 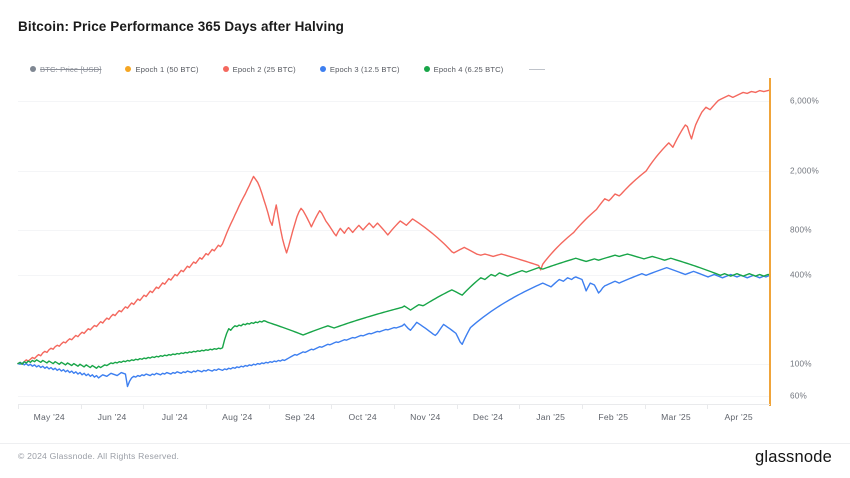 What do you see at coordinates (801, 230) in the screenshot?
I see `y-axis-label: 800%` at bounding box center [801, 230].